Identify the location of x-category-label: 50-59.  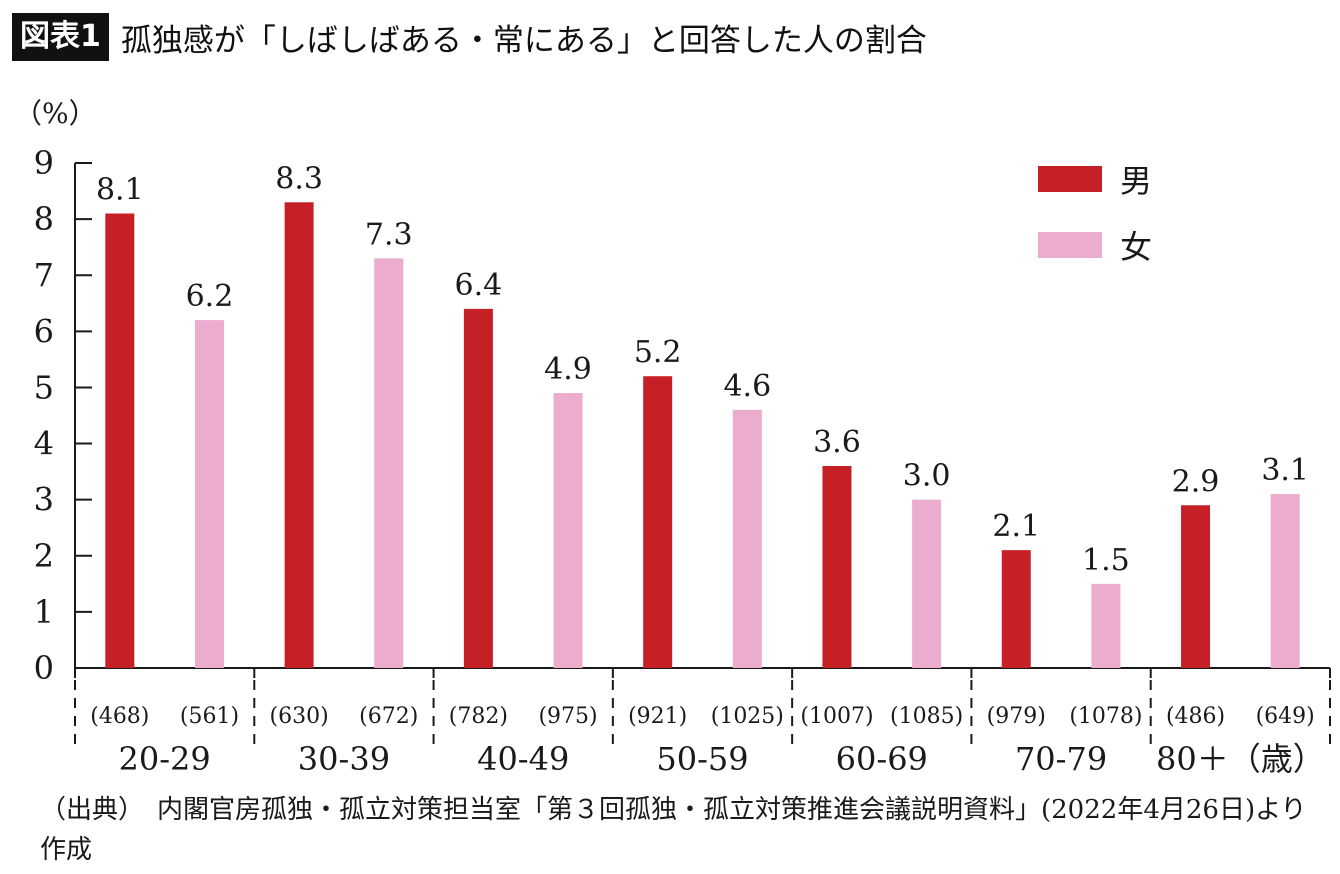
(702, 759).